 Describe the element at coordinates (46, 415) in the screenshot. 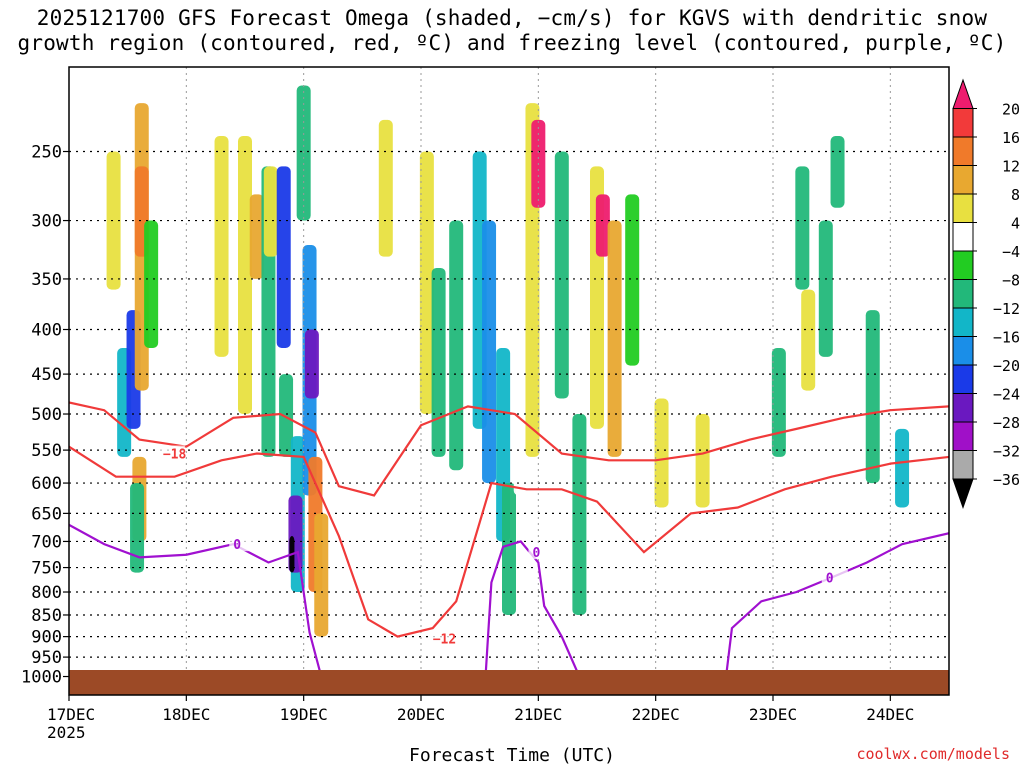

I see `y-tick-label: 500` at that location.